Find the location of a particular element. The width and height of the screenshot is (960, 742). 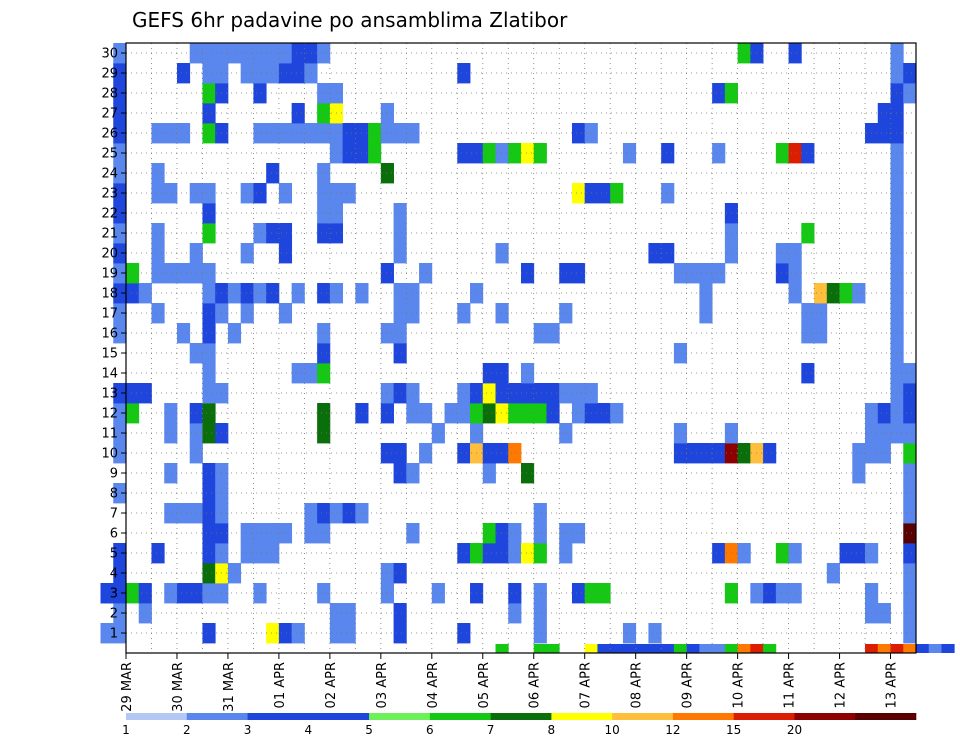

y-tick-label: 13 is located at coordinates (109, 394).